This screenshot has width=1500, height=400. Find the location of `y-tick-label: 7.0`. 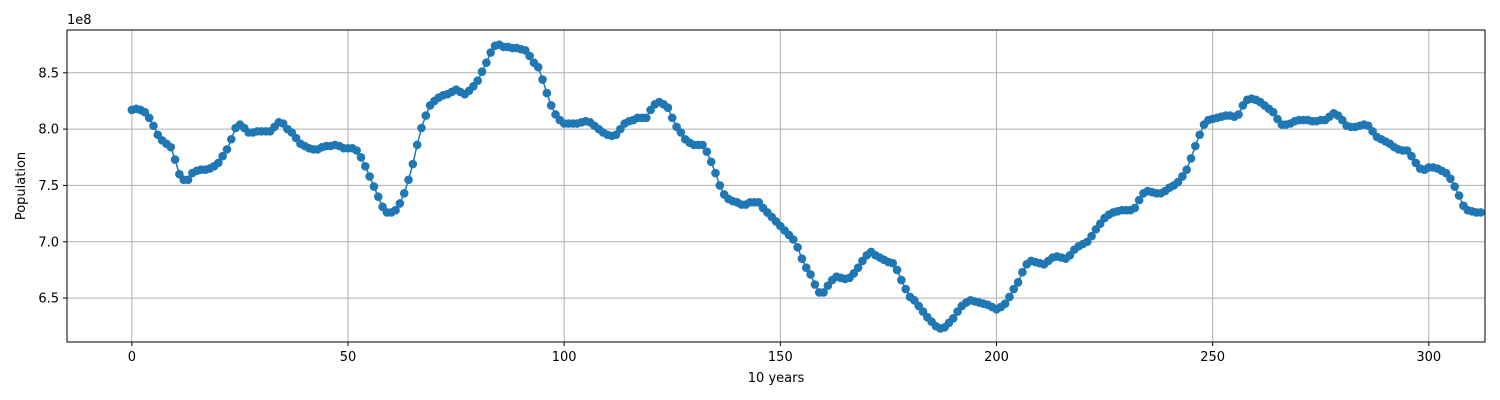

y-tick-label: 7.0 is located at coordinates (48, 242).